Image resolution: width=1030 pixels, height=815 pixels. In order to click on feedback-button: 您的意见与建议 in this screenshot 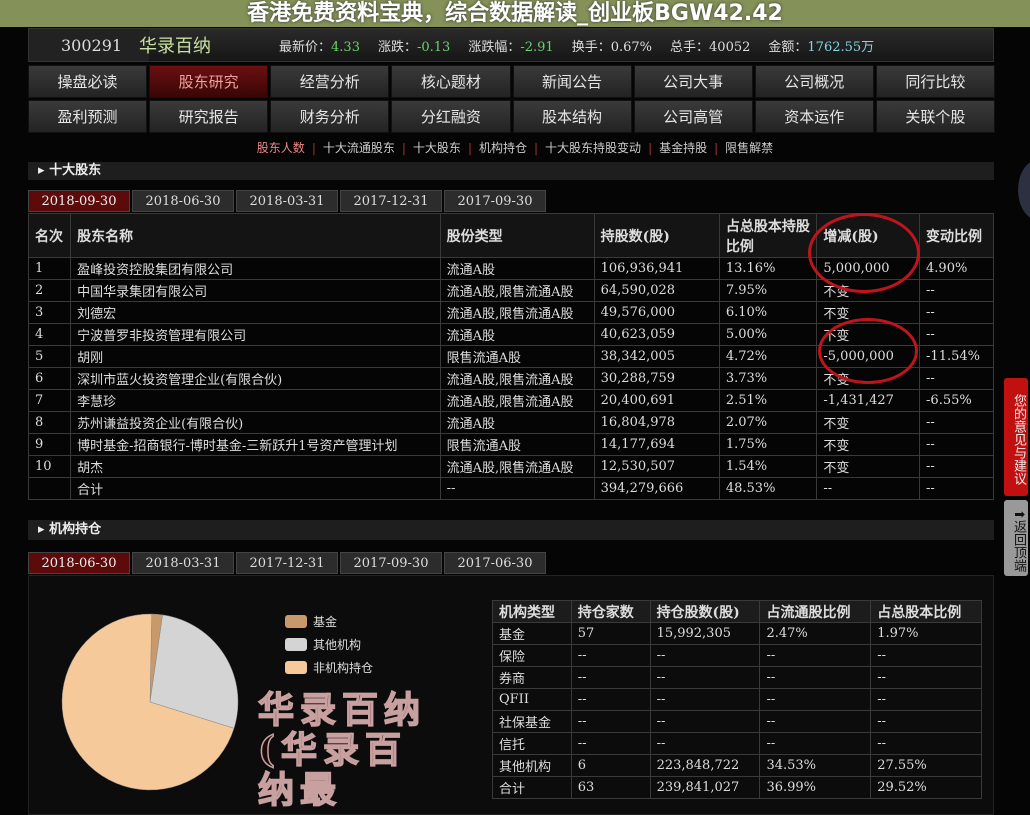, I will do `click(1016, 437)`.